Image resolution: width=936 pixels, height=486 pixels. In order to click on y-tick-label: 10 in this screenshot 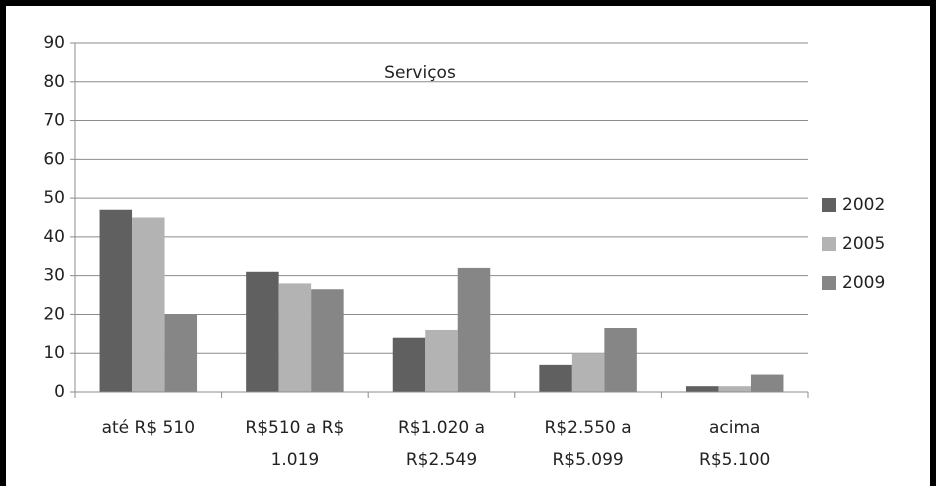, I will do `click(54, 353)`.